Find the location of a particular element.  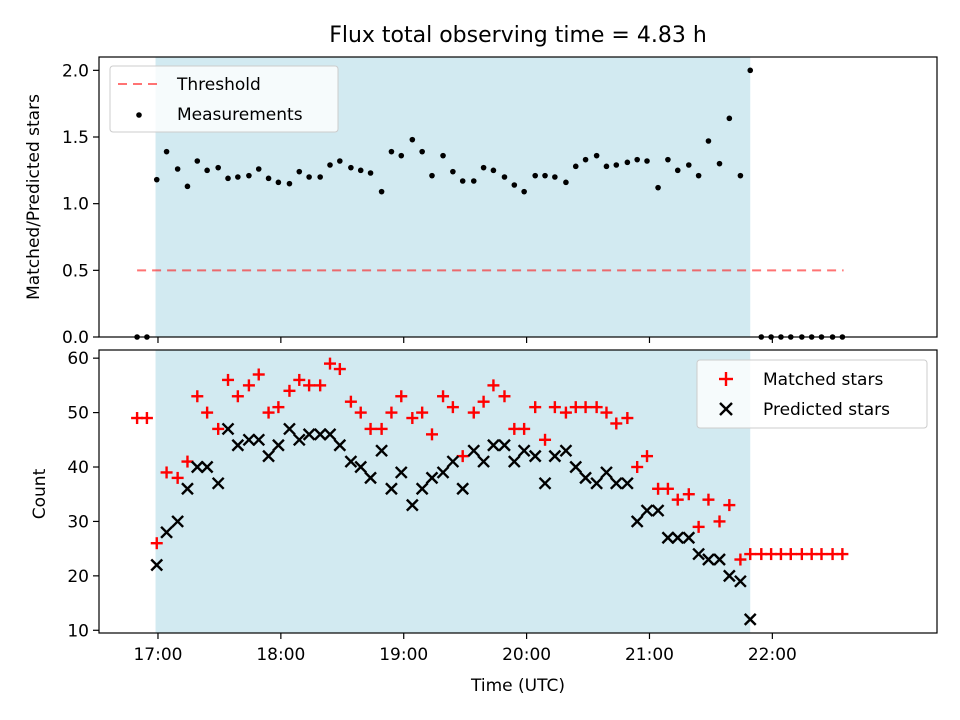

legend-matched-swatch is located at coordinates (726, 379).